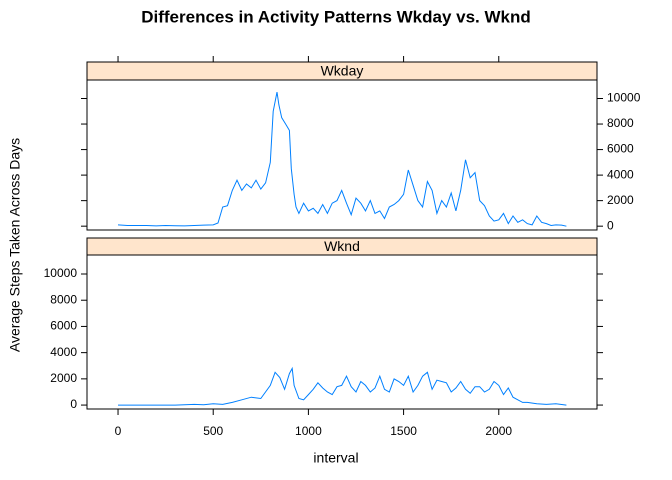  I want to click on x-tick-label: 1000, so click(308, 431).